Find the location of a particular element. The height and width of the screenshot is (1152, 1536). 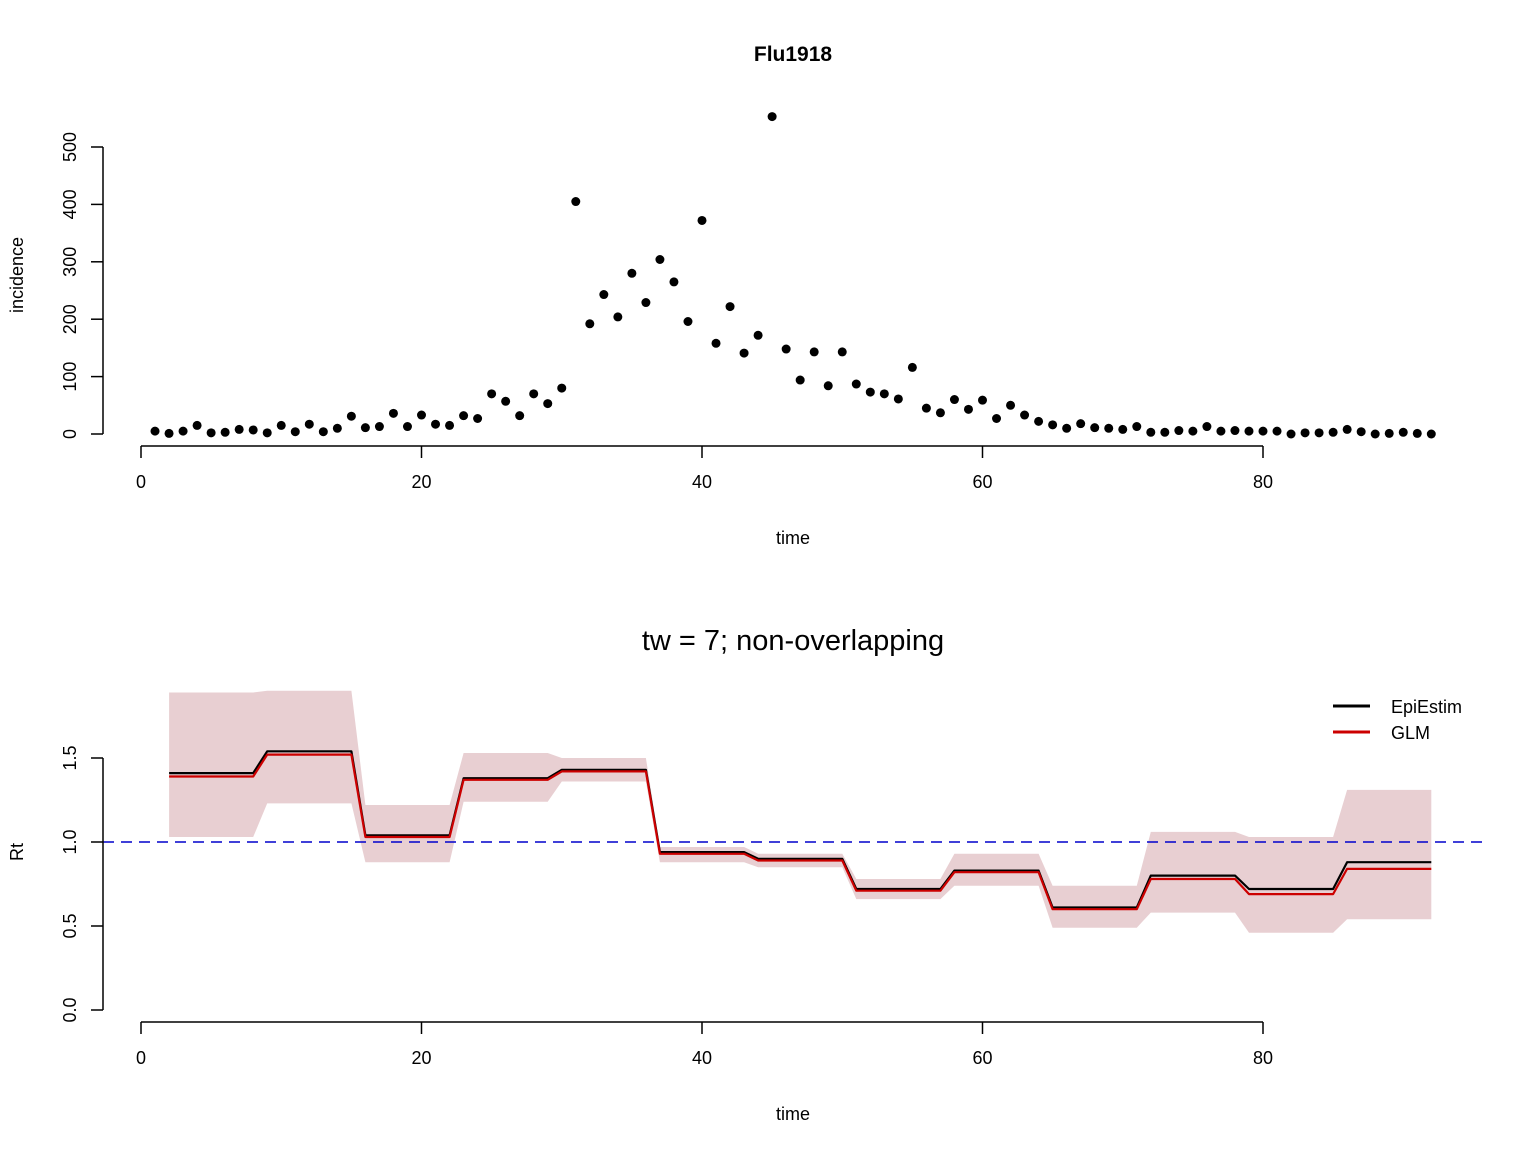

incidence-y-tick-label: 500 is located at coordinates (70, 147).